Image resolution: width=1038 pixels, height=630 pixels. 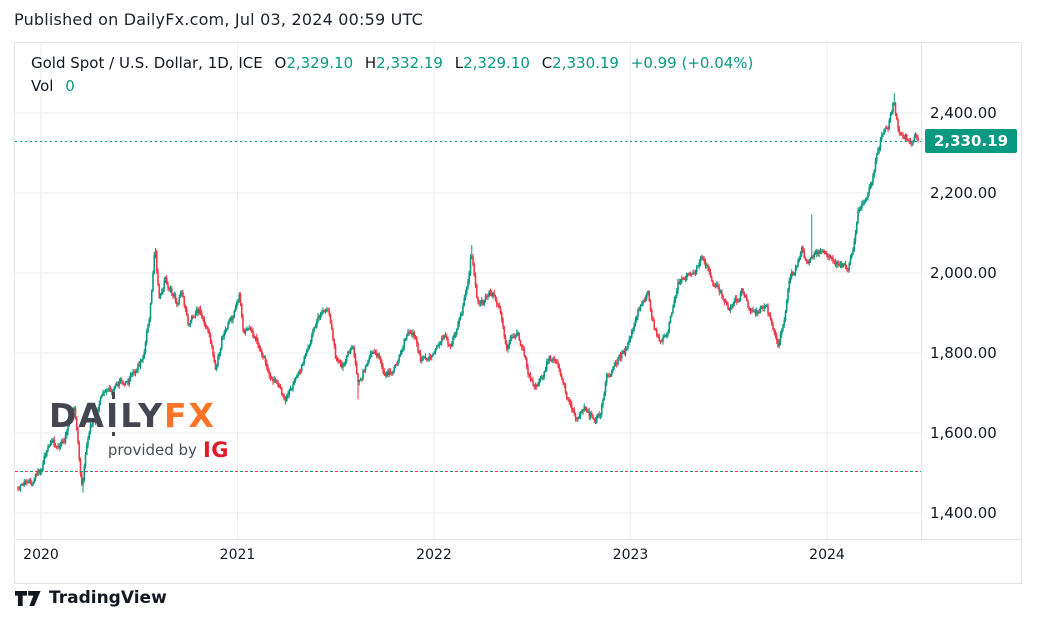 I want to click on ig-logo: IG, so click(x=215, y=450).